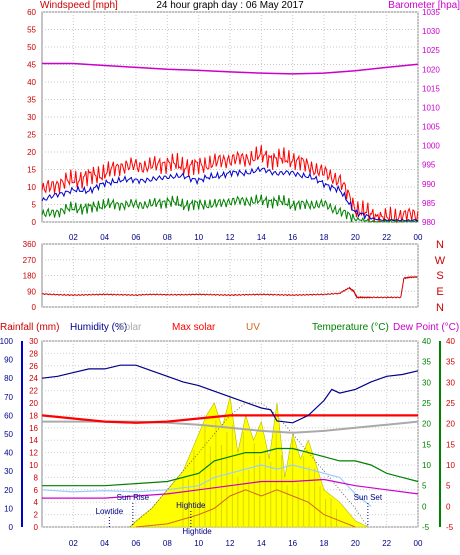 The height and width of the screenshot is (555, 460). I want to click on panel1-right-tick: 1030, so click(431, 31).